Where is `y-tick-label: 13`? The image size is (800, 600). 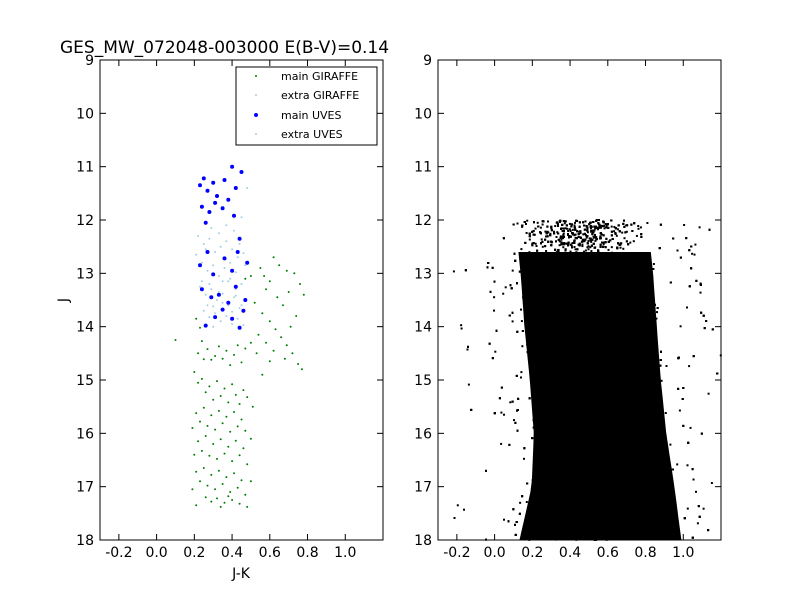
y-tick-label: 13 is located at coordinates (85, 274).